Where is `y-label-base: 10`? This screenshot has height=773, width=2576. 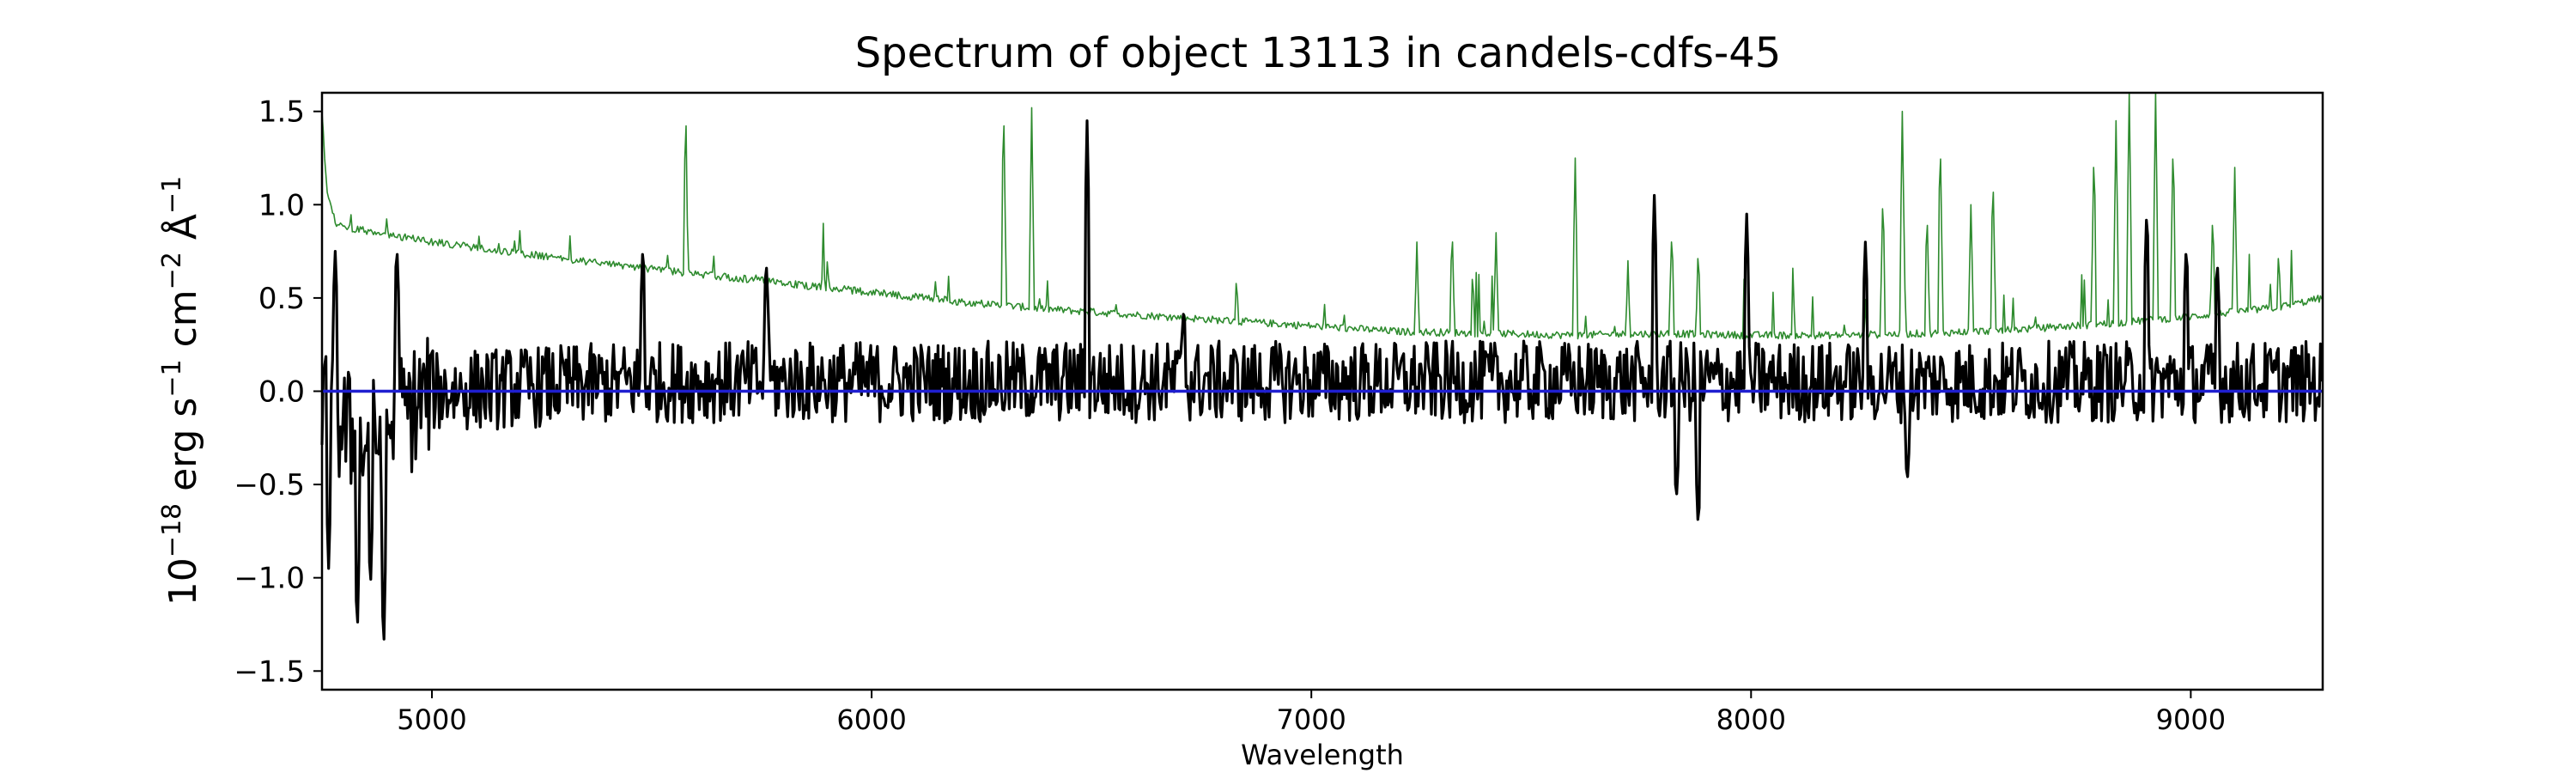
y-label-base: 10 is located at coordinates (183, 581).